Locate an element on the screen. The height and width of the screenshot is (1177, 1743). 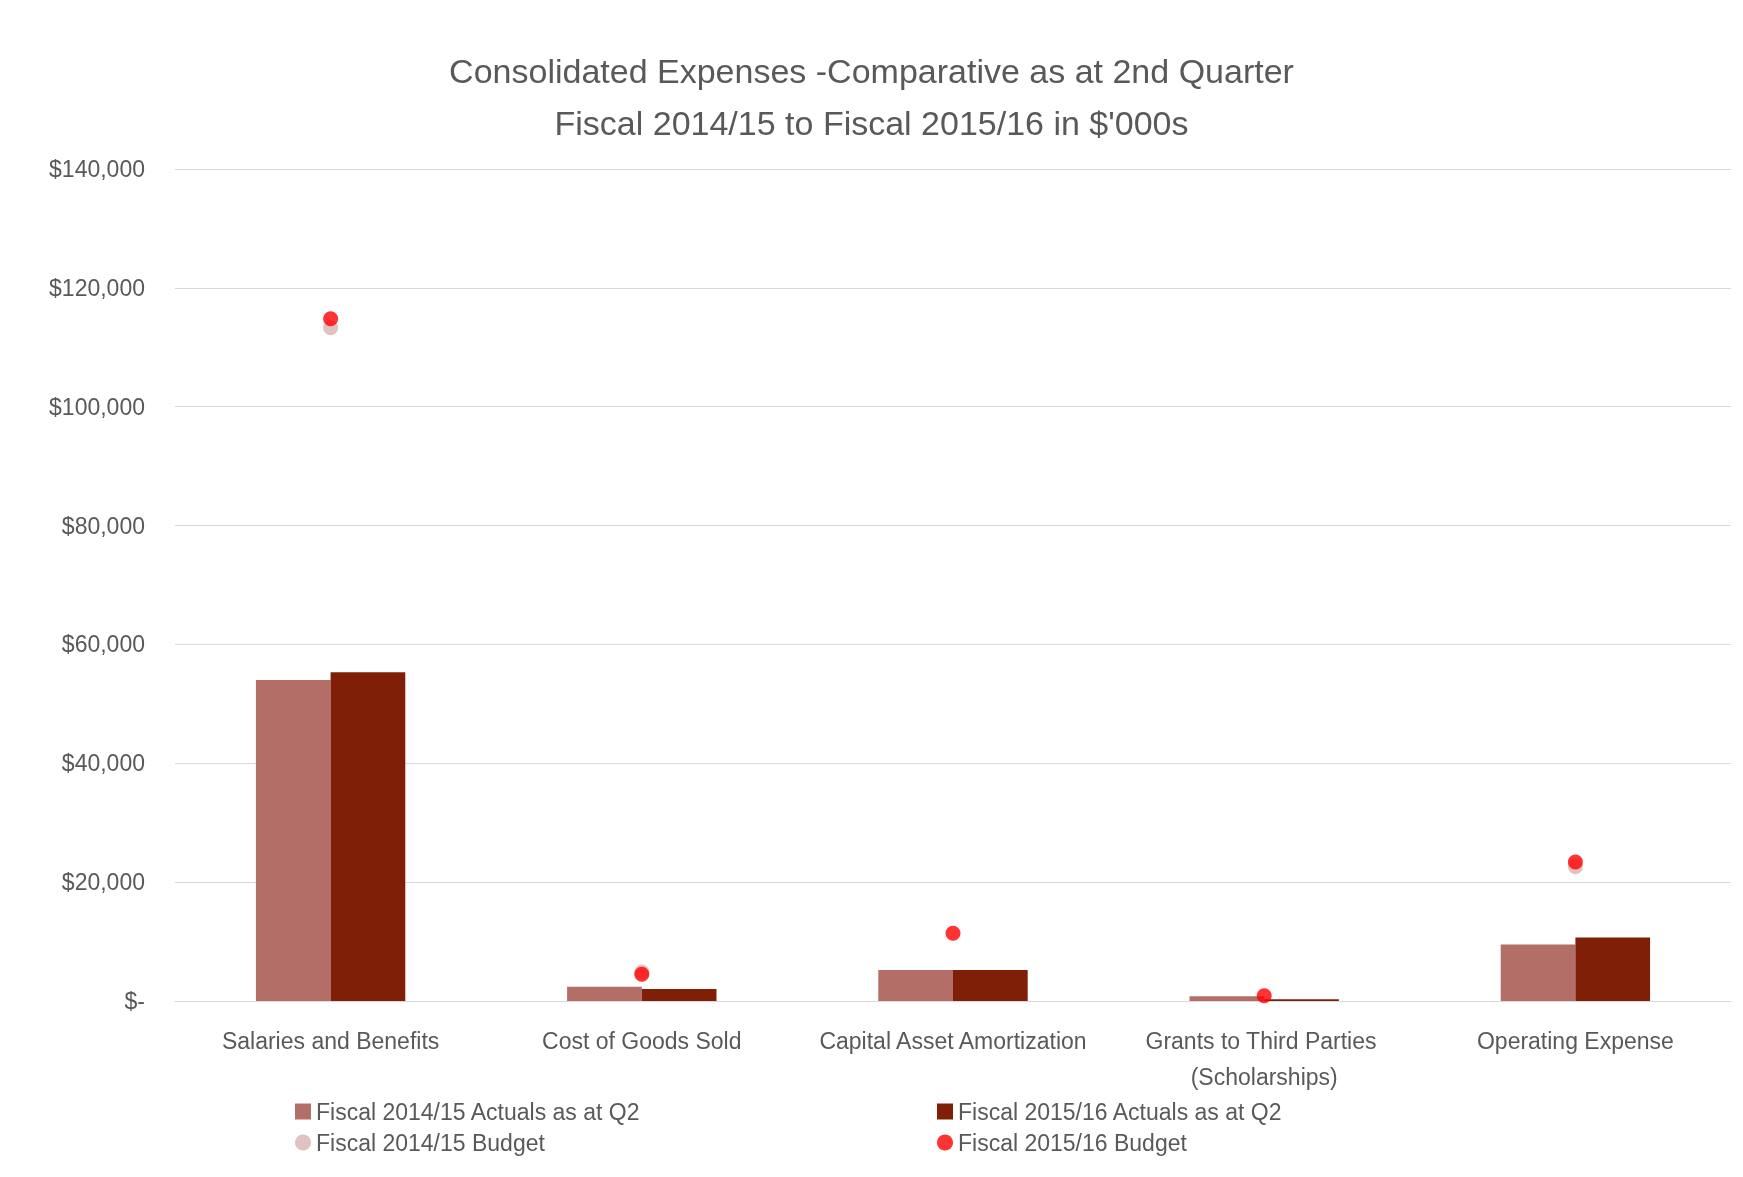
legend-label: Fiscal 2014/15 Budget is located at coordinates (431, 1142).